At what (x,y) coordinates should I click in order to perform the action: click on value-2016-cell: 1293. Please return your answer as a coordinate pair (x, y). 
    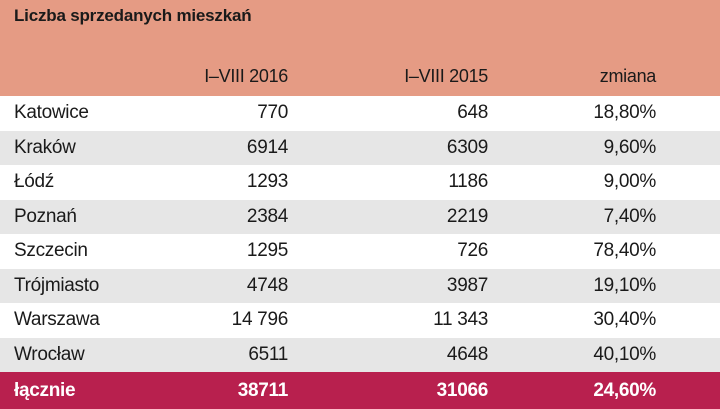
    Looking at the image, I should click on (267, 181).